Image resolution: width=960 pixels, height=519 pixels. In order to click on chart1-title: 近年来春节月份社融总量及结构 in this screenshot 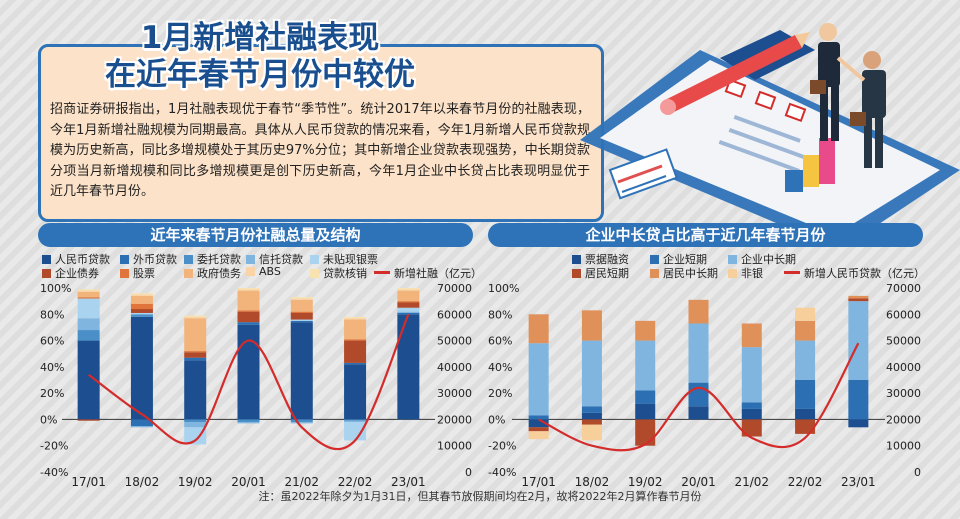, I will do `click(255, 235)`.